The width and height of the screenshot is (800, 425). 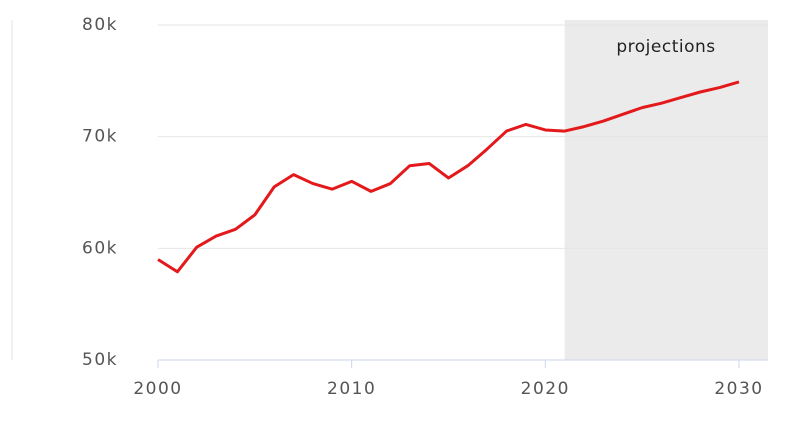 I want to click on y-tick-label: 60k, so click(x=100, y=248).